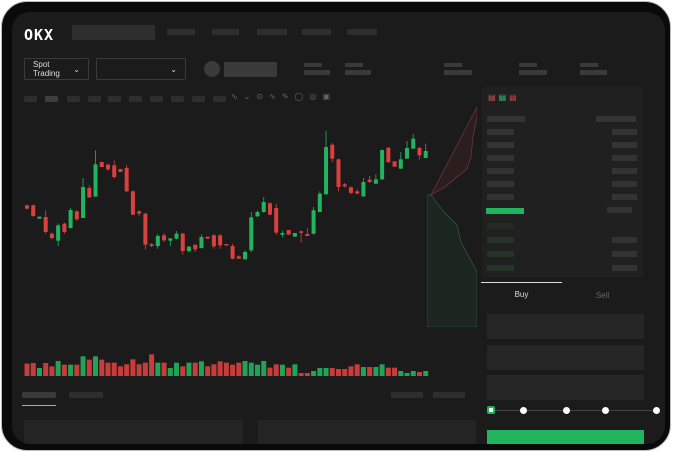  I want to click on sell-tab: Sell, so click(602, 295).